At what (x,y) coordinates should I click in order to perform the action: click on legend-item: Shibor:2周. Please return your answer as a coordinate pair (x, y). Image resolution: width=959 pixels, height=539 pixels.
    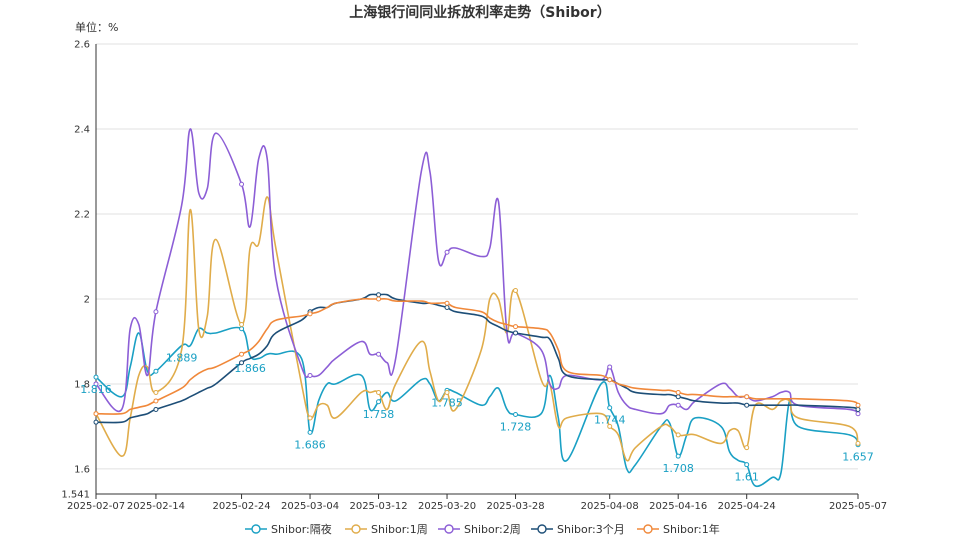
    Looking at the image, I should click on (479, 529).